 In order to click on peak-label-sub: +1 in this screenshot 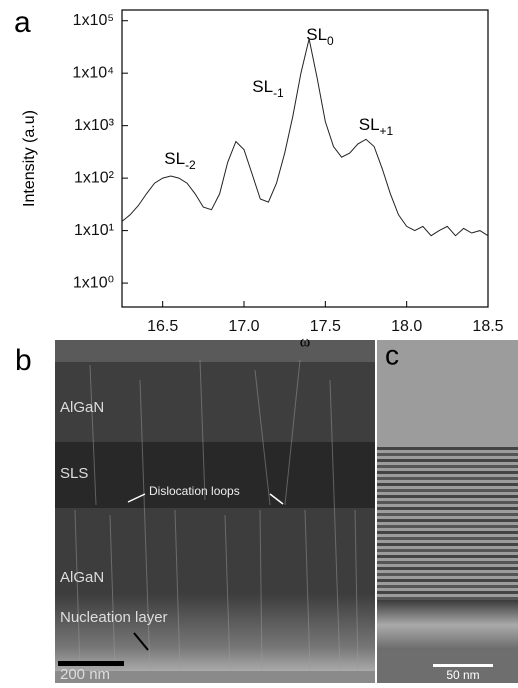, I will do `click(387, 131)`.